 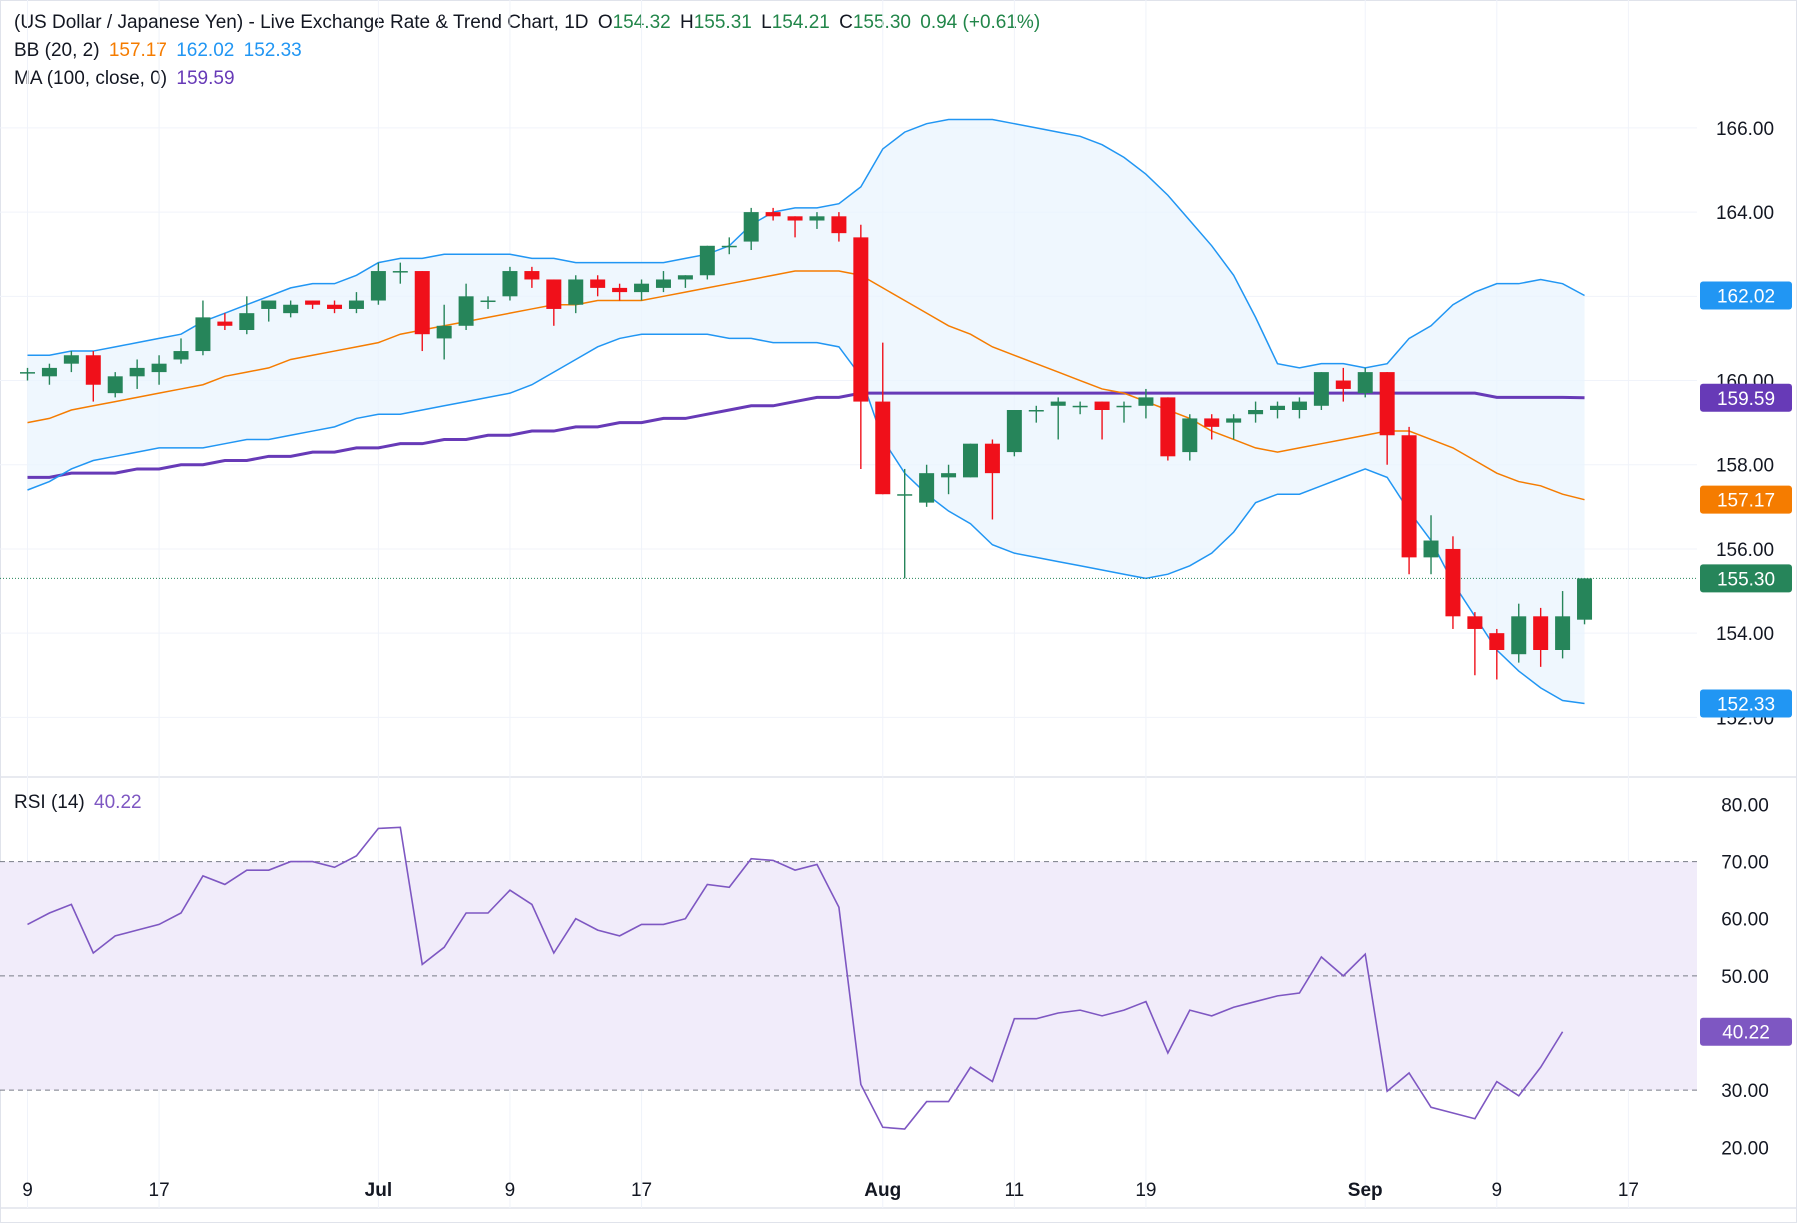 What do you see at coordinates (205, 50) in the screenshot?
I see `bb-upper-value: 162.02` at bounding box center [205, 50].